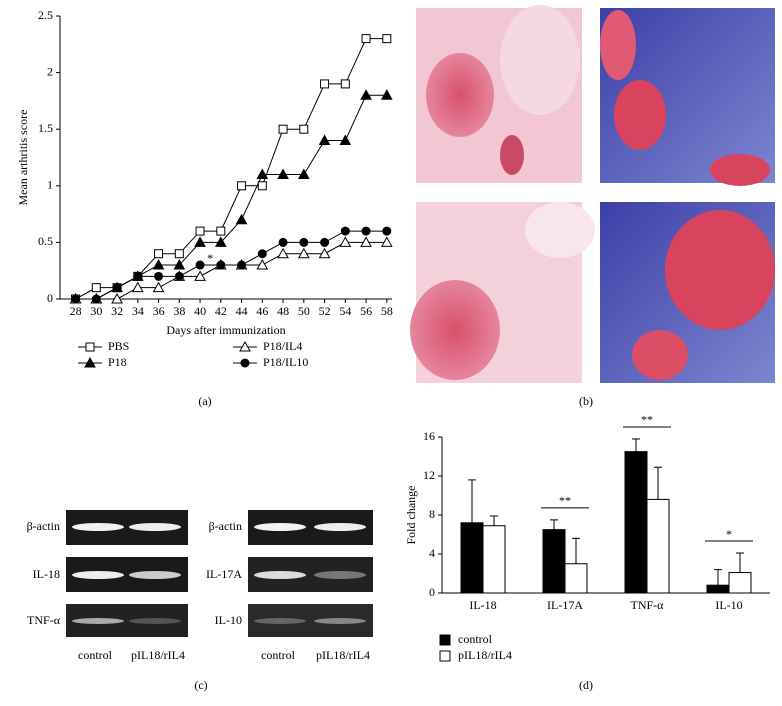 The width and height of the screenshot is (782, 706). I want to click on panel-label: (c), so click(200, 685).